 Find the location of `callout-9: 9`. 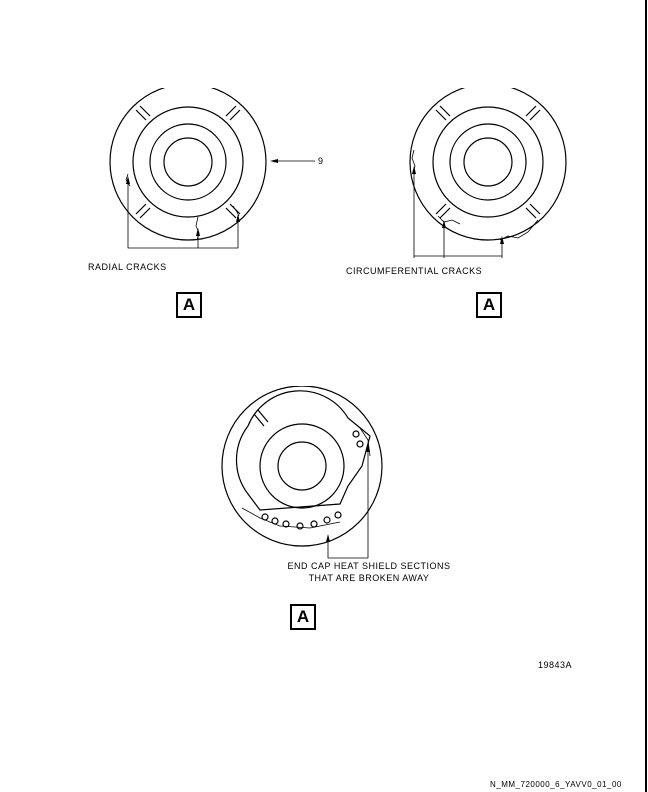

callout-9: 9 is located at coordinates (321, 161).